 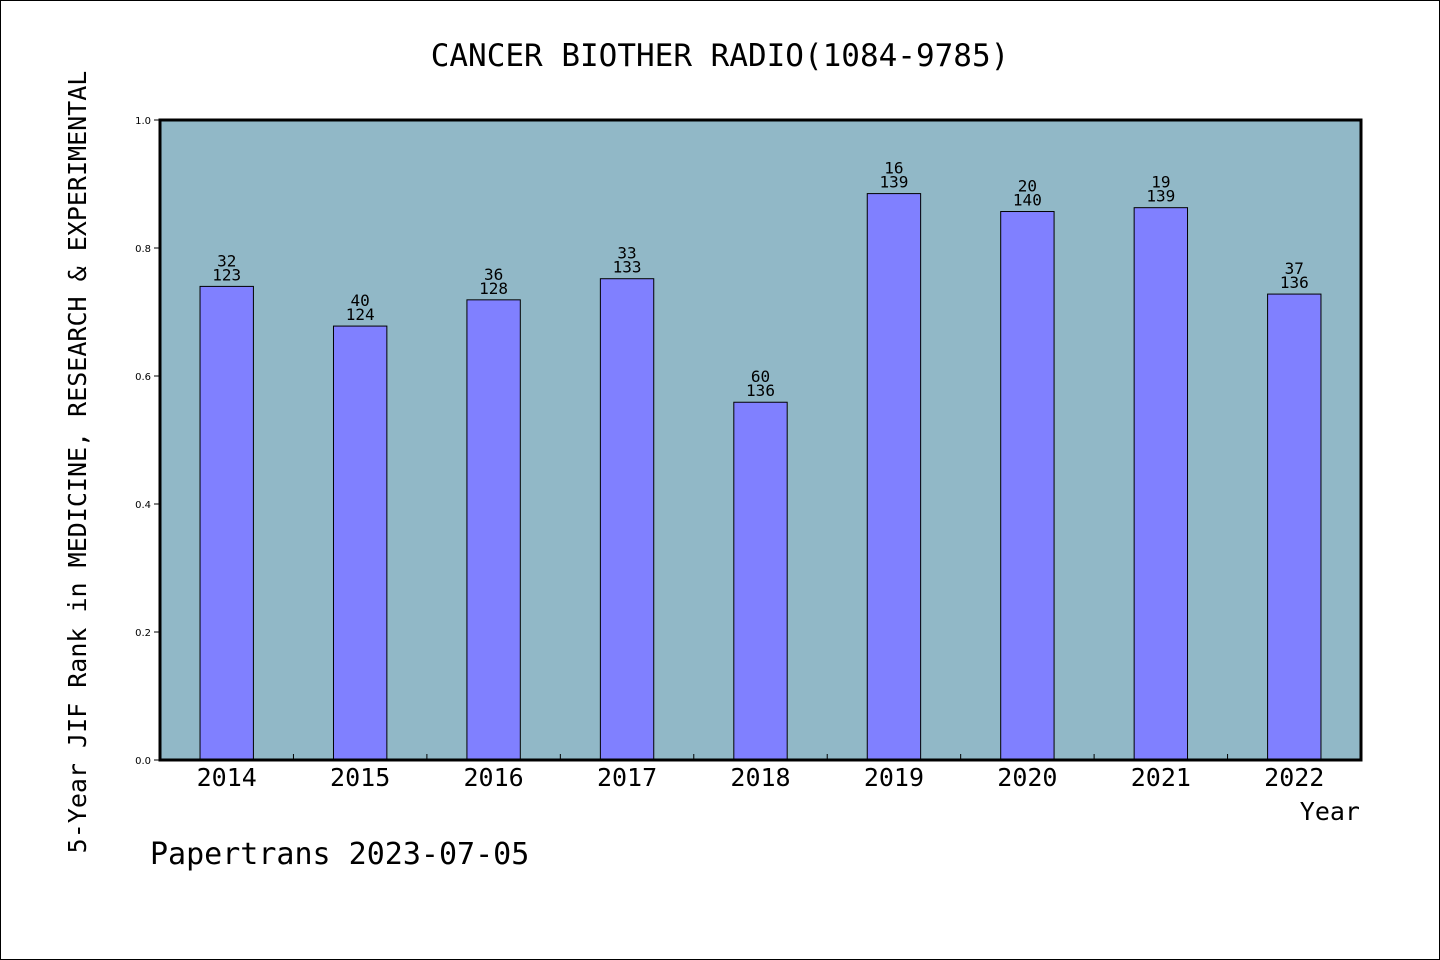 I want to click on data-label-total-2014: 123, so click(x=226, y=274).